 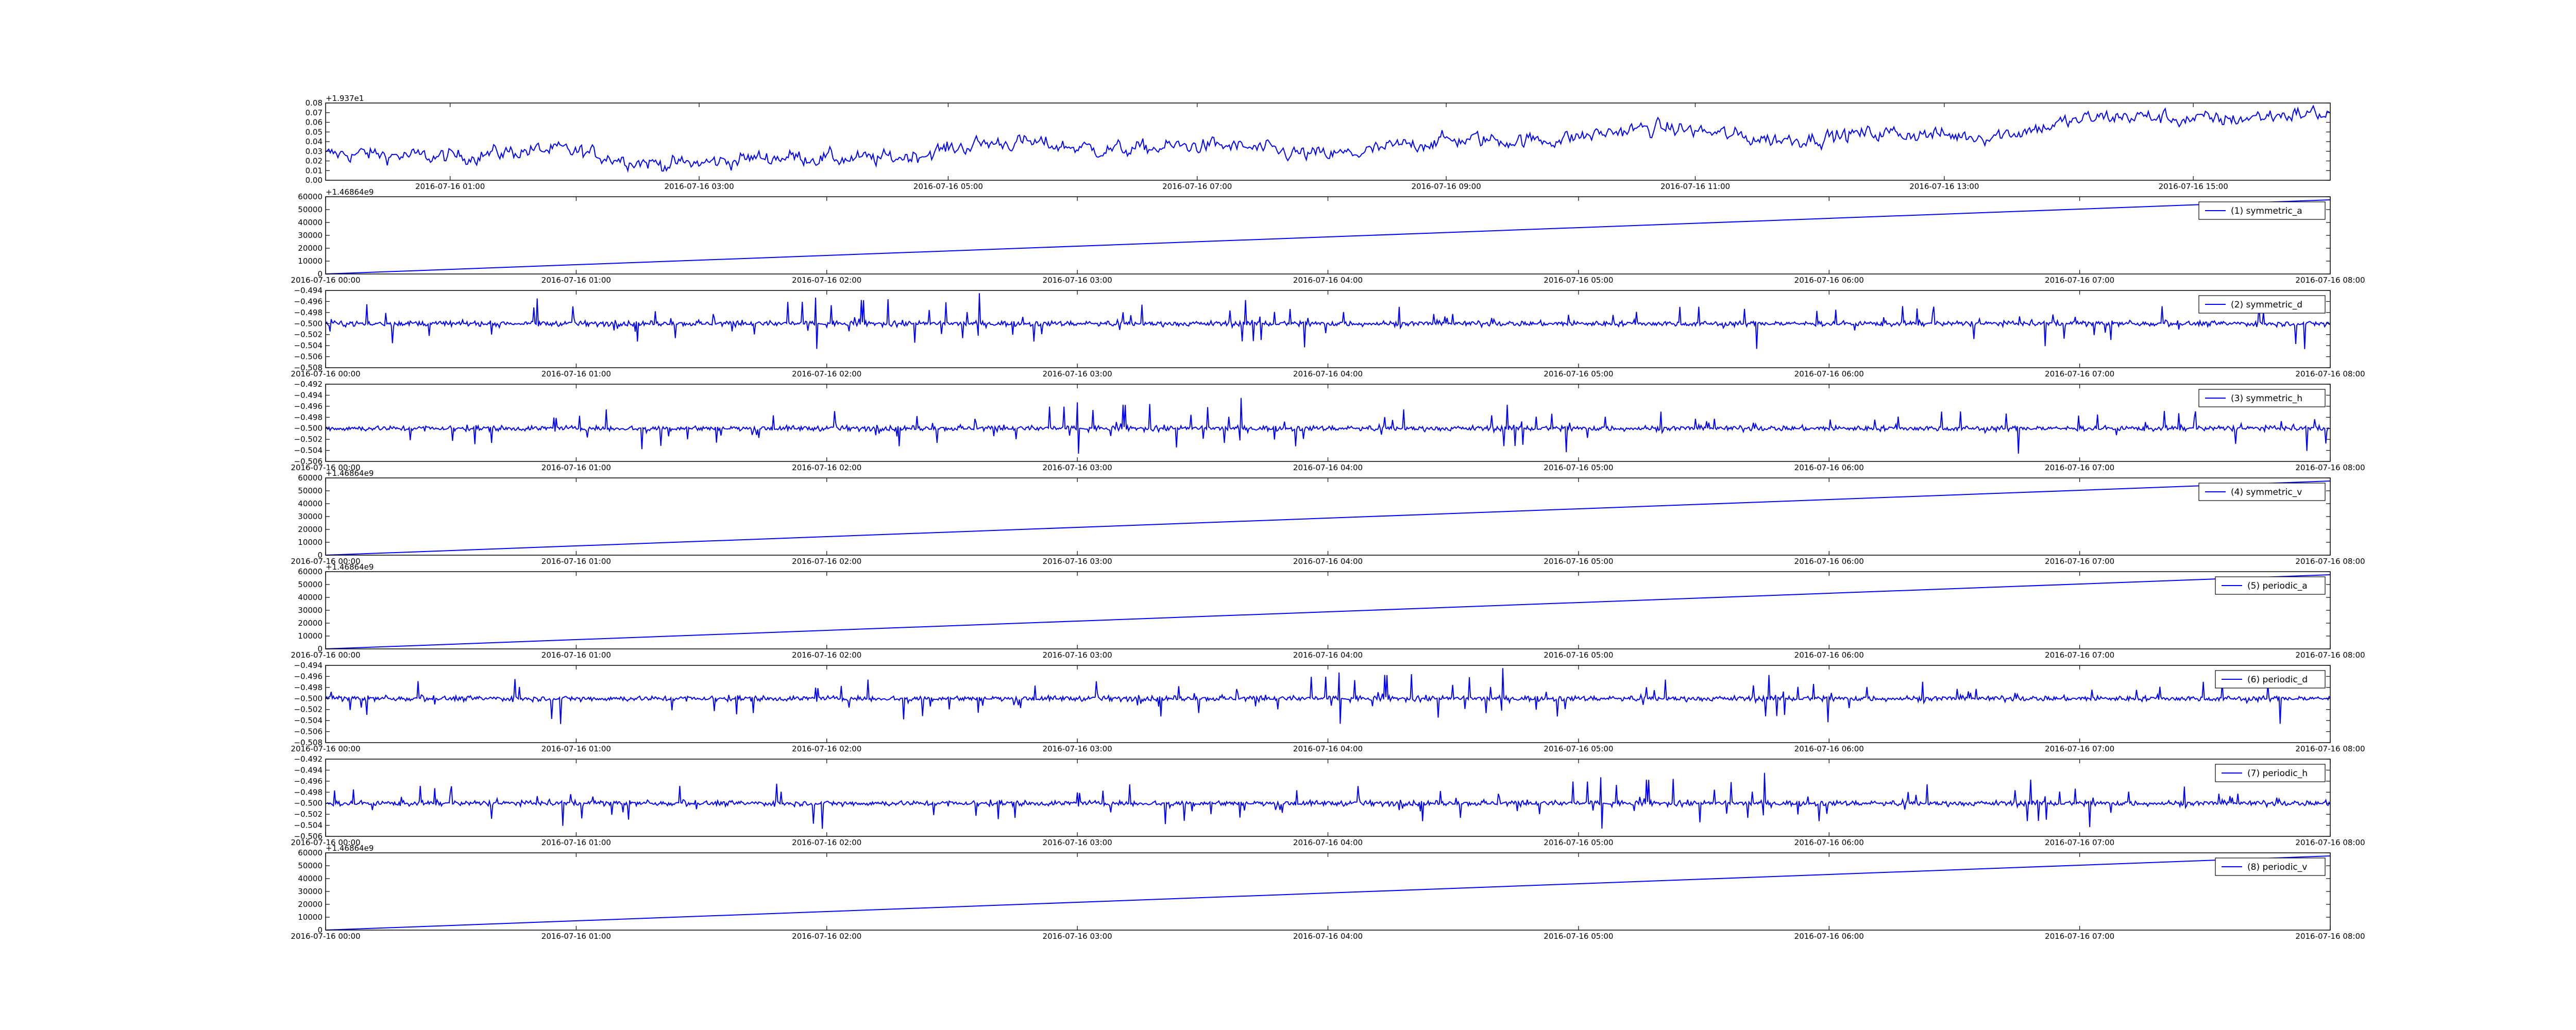 What do you see at coordinates (310, 209) in the screenshot?
I see `y-tick-label: 50000` at bounding box center [310, 209].